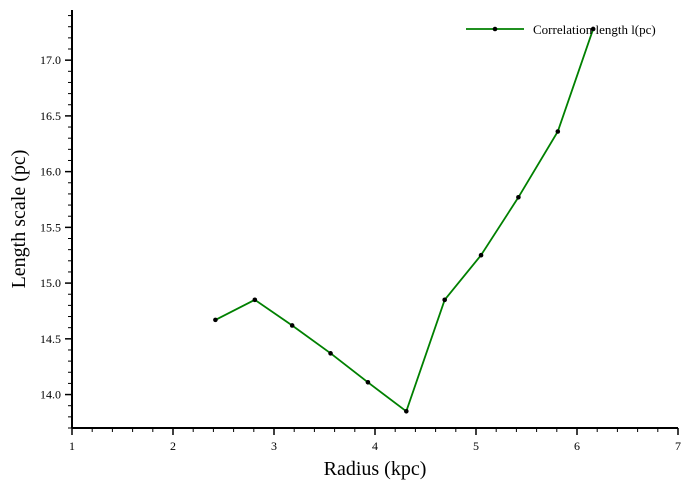  I want to click on legend-marker, so click(495, 29).